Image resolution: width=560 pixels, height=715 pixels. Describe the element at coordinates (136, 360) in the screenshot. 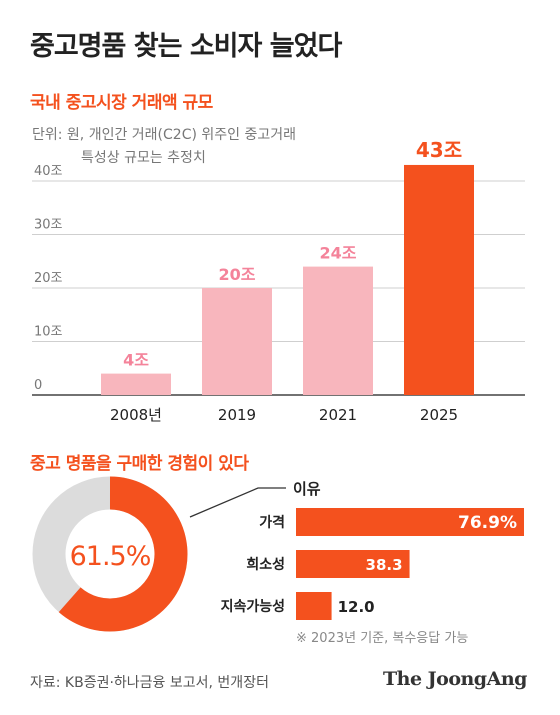

I see `bar-value-label: 4조` at that location.